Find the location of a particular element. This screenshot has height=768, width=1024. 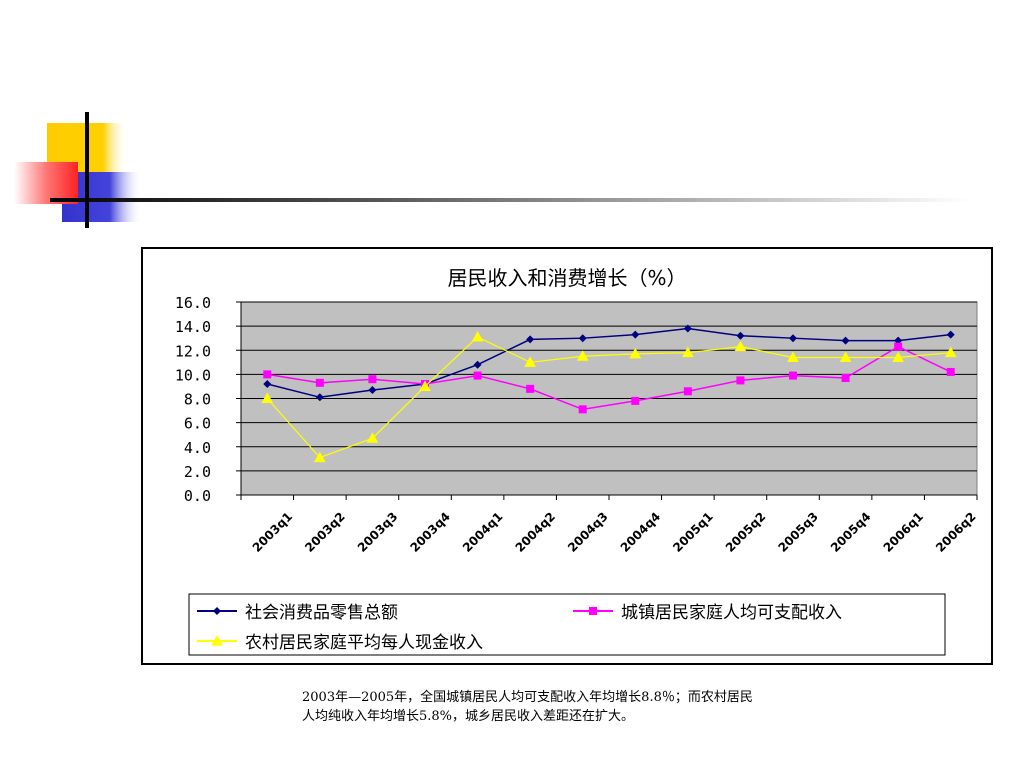

vertical-rule is located at coordinates (87, 170).